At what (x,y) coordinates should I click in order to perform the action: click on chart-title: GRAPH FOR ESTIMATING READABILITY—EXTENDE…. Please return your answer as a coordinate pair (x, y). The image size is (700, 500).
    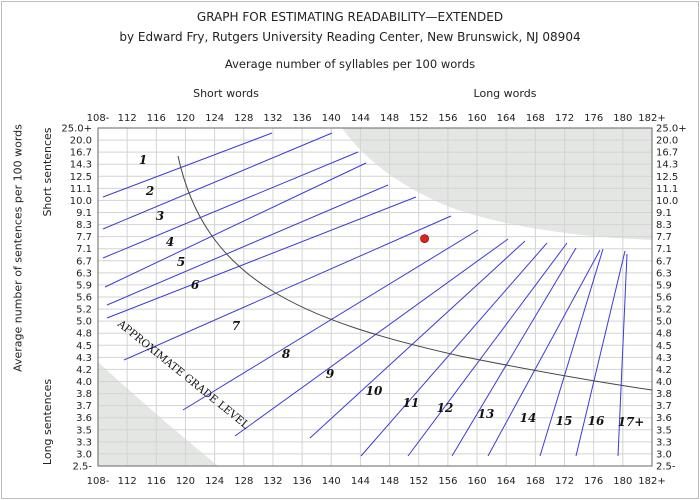
    Looking at the image, I should click on (350, 17).